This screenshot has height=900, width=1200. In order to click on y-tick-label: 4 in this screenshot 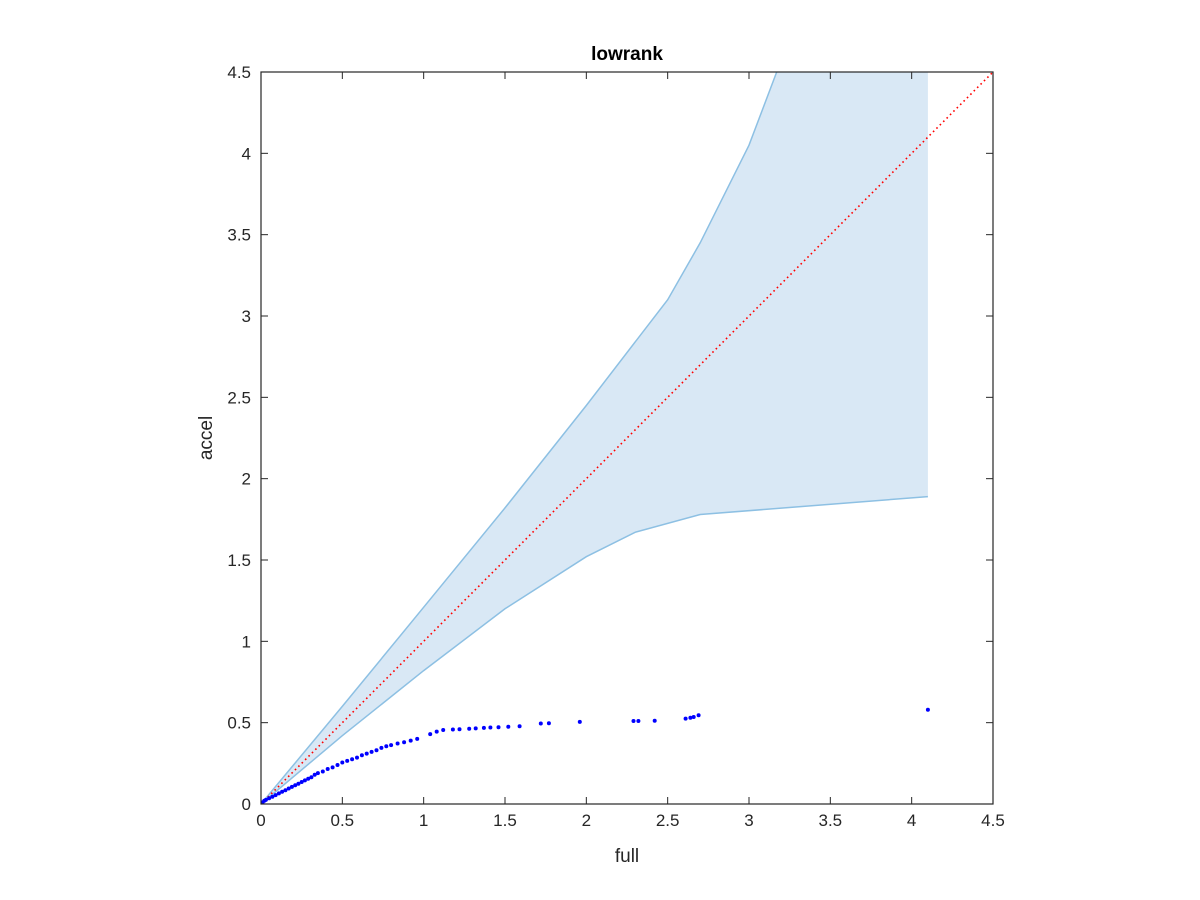, I will do `click(246, 153)`.